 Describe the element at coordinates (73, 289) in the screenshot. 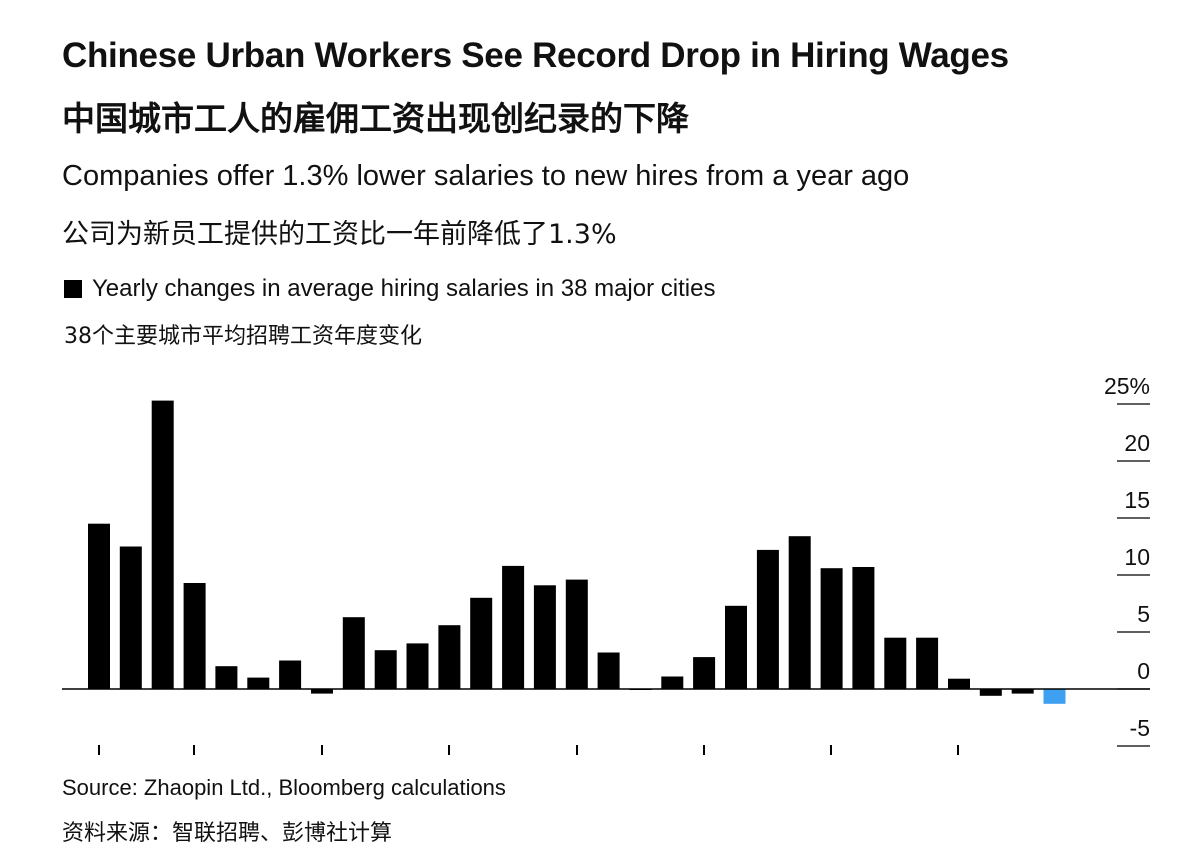

I see `legend-swatch` at that location.